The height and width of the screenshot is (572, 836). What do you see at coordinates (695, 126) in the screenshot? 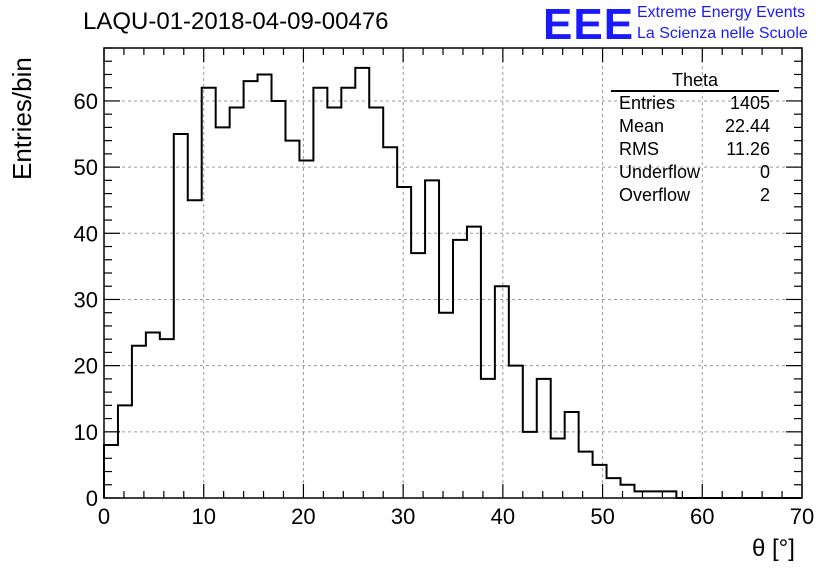
I see `stats-row-mean: Mean 22.44` at bounding box center [695, 126].